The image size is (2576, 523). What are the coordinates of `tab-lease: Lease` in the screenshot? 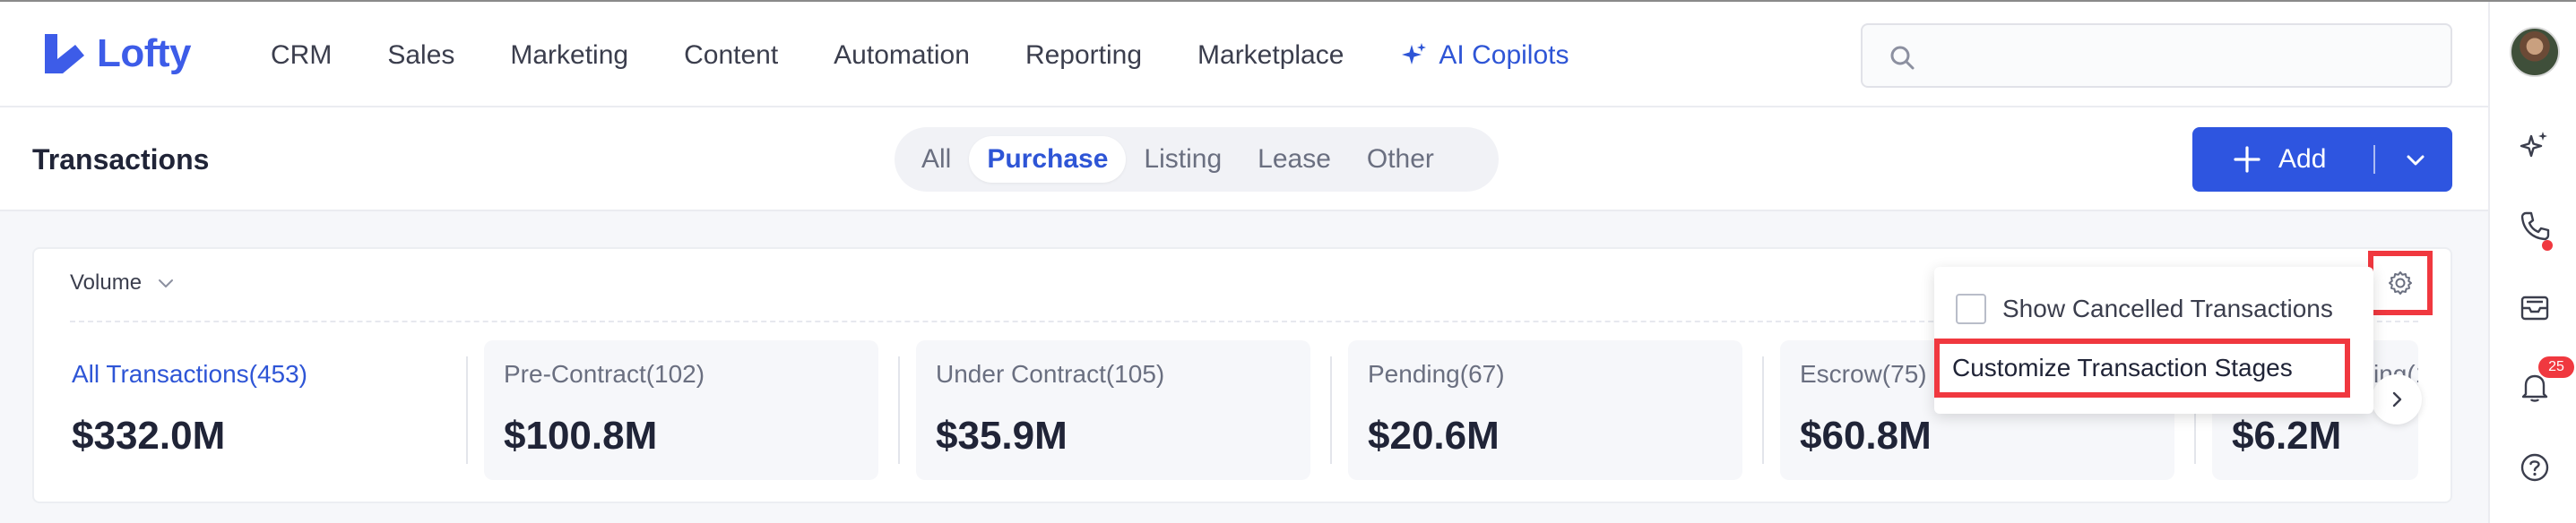 It's located at (1294, 159).